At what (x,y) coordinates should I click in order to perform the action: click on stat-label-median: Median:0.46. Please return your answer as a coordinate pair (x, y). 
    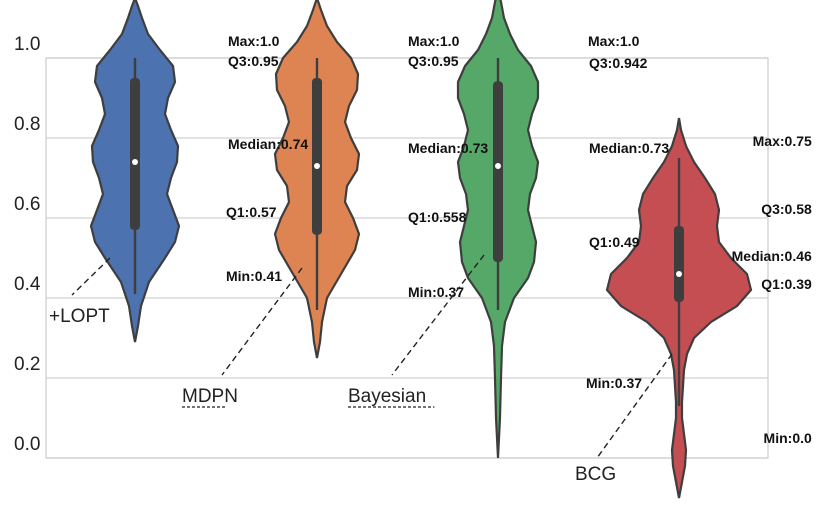
    Looking at the image, I should click on (772, 256).